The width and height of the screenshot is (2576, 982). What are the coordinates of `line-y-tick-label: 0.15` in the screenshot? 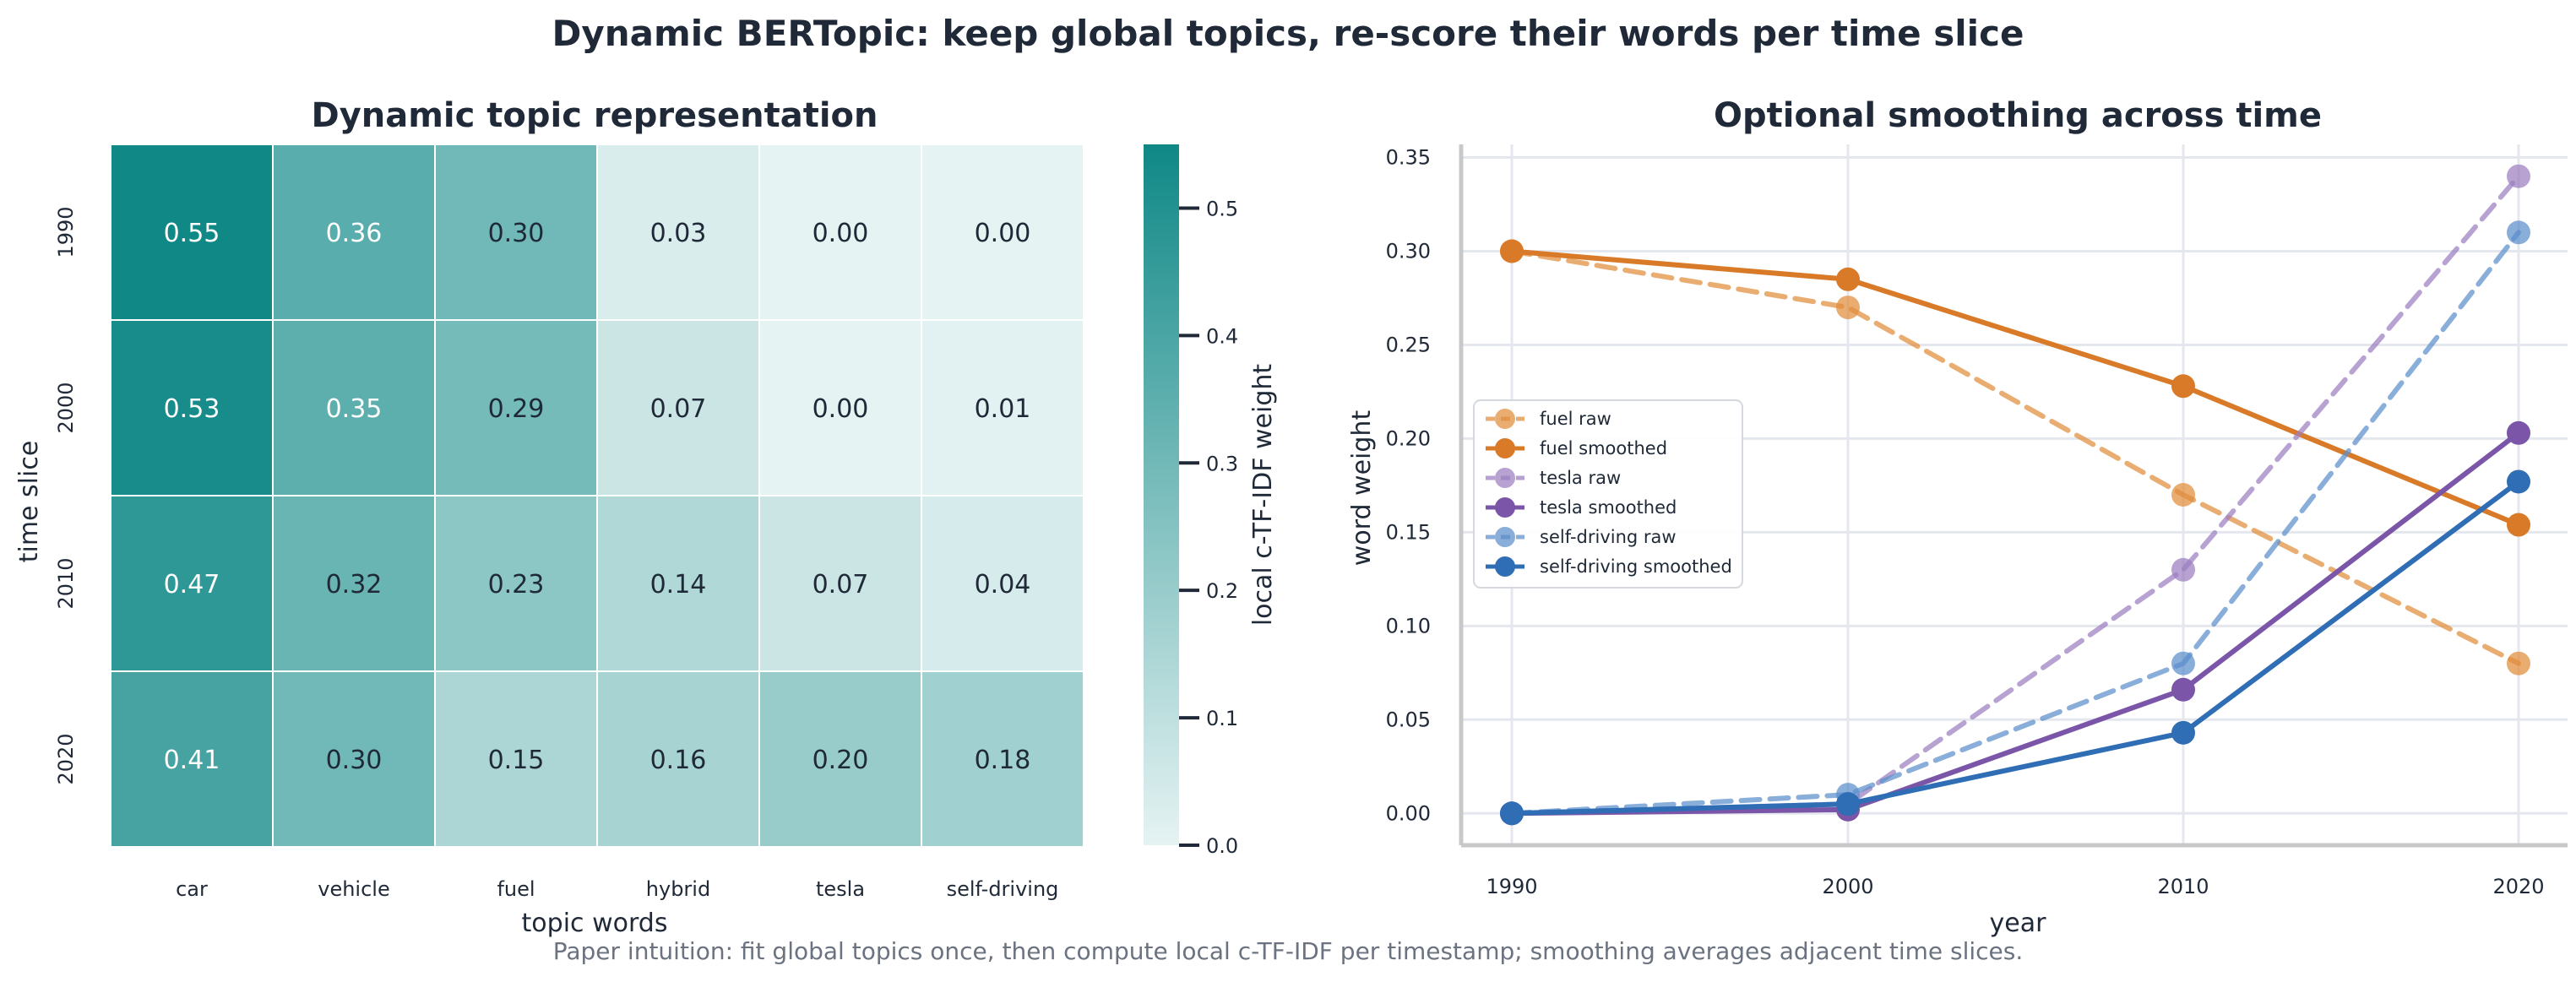 It's located at (1408, 532).